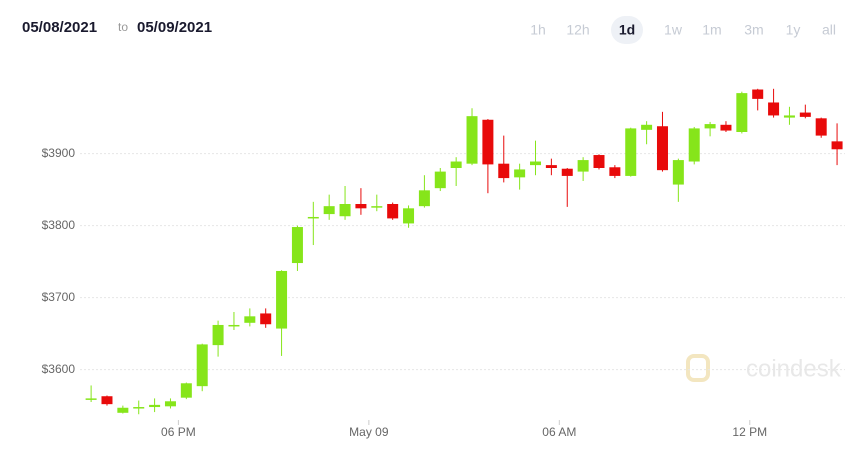  I want to click on x-tick-label: 06 AM, so click(559, 432).